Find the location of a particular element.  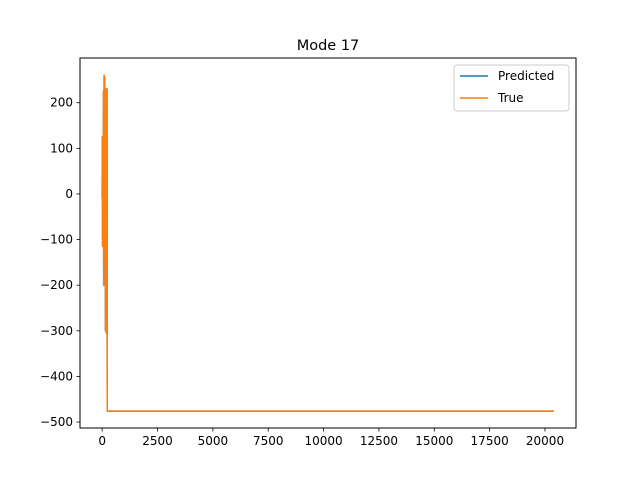

y-tick-label: −400 is located at coordinates (56, 376).